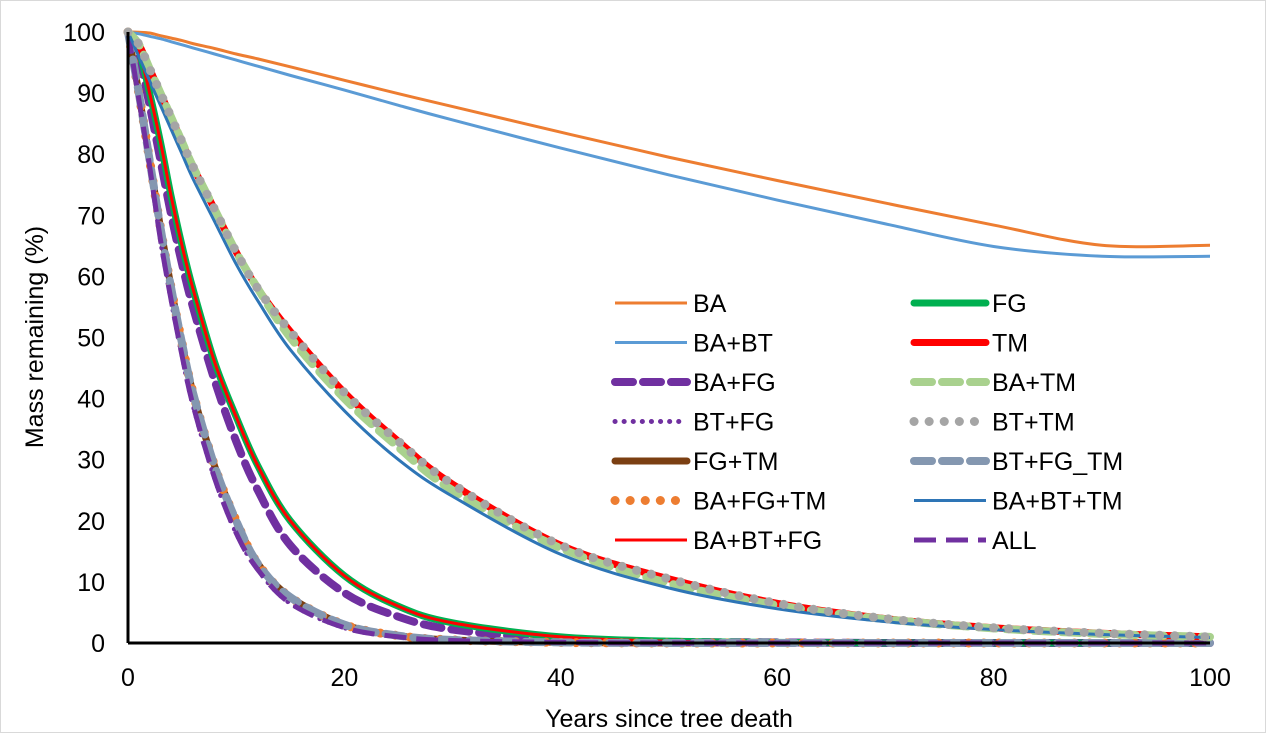  What do you see at coordinates (344, 678) in the screenshot?
I see `x-tick-label: 20` at bounding box center [344, 678].